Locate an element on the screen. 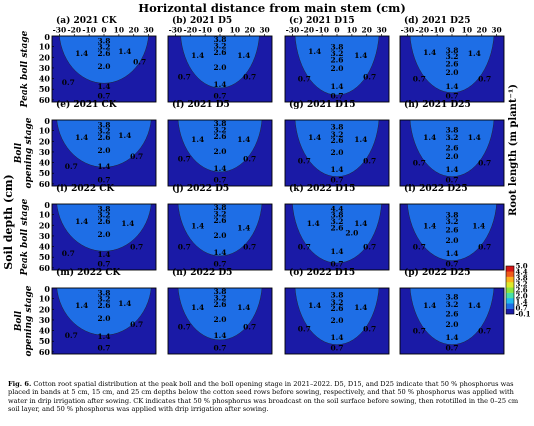 This screenshot has width=534, height=426. colorbar-tick-label: 2.6 is located at coordinates (522, 290).